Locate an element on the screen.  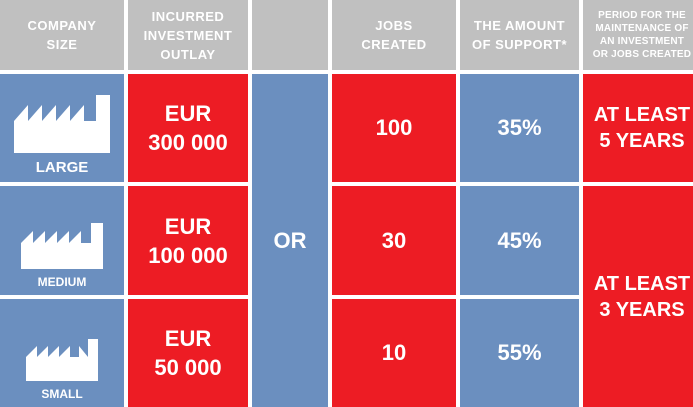
size-medium: MEDIUM is located at coordinates (62, 240).